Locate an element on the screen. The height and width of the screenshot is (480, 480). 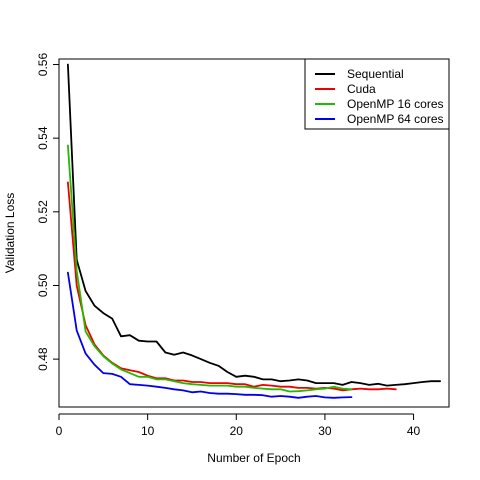
y-tick-label: 0.56 is located at coordinates (43, 65).